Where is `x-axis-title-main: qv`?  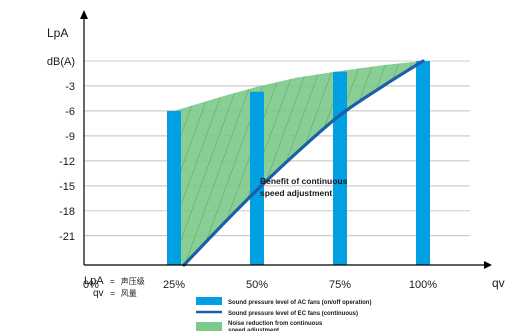 x-axis-title-main: qv is located at coordinates (498, 283).